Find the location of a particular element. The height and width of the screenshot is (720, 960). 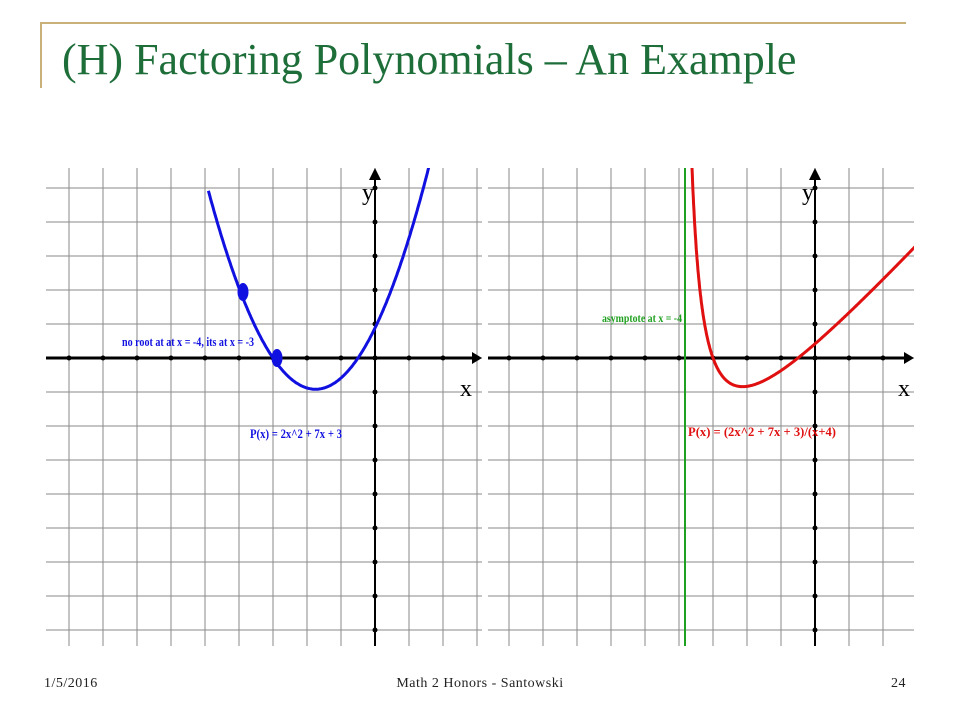

rational-curve-right-branch is located at coordinates (802, 278).